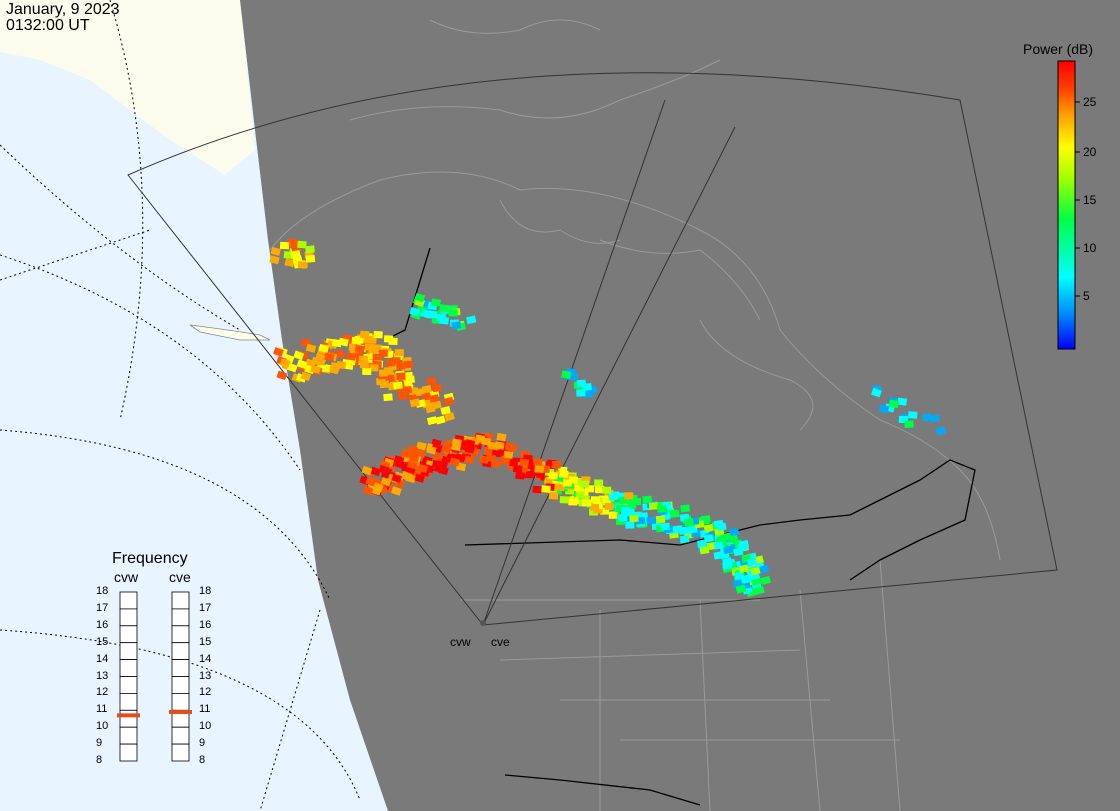 The image size is (1120, 811). Describe the element at coordinates (48, 25) in the screenshot. I see `time-label: 0132:00 UT` at that location.